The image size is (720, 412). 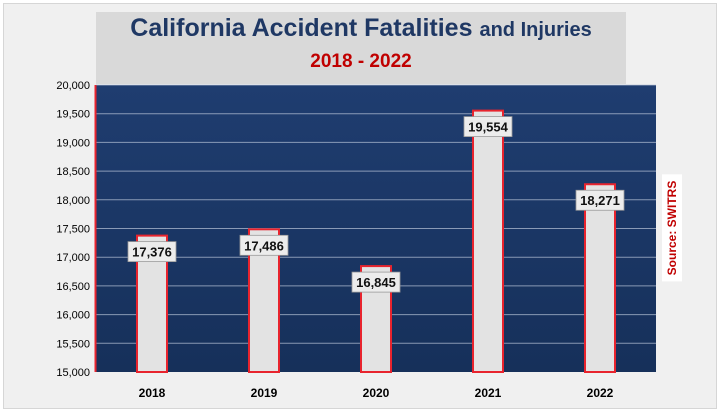 I want to click on y-tick-label: 18,500, so click(x=73, y=172).